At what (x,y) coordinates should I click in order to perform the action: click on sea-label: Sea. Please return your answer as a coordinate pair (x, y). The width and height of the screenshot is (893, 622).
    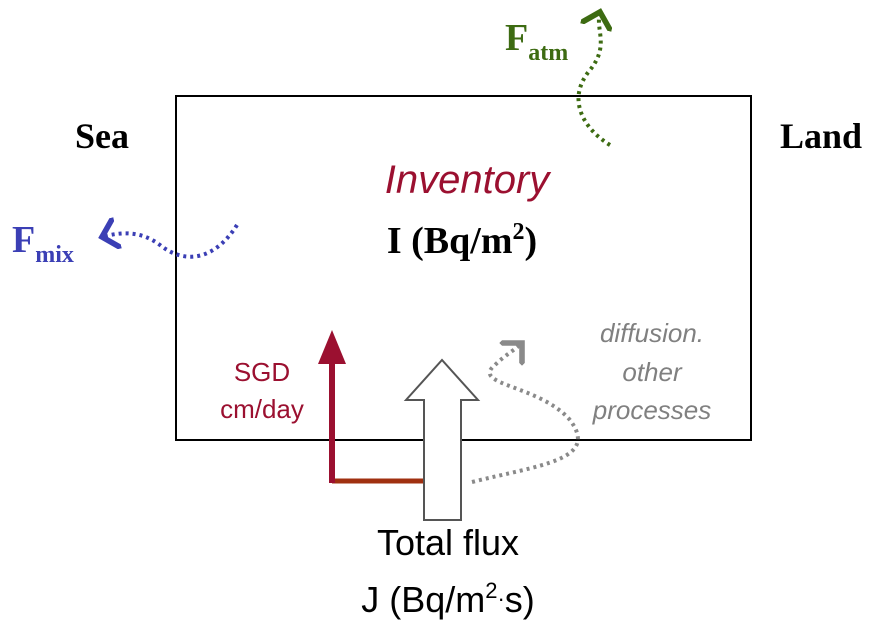
    Looking at the image, I should click on (102, 136).